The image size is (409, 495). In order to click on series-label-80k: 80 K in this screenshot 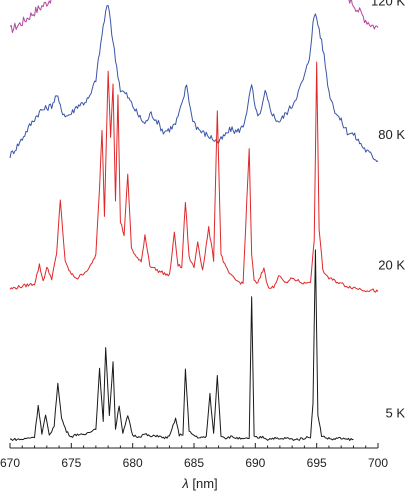, I will do `click(391, 134)`.